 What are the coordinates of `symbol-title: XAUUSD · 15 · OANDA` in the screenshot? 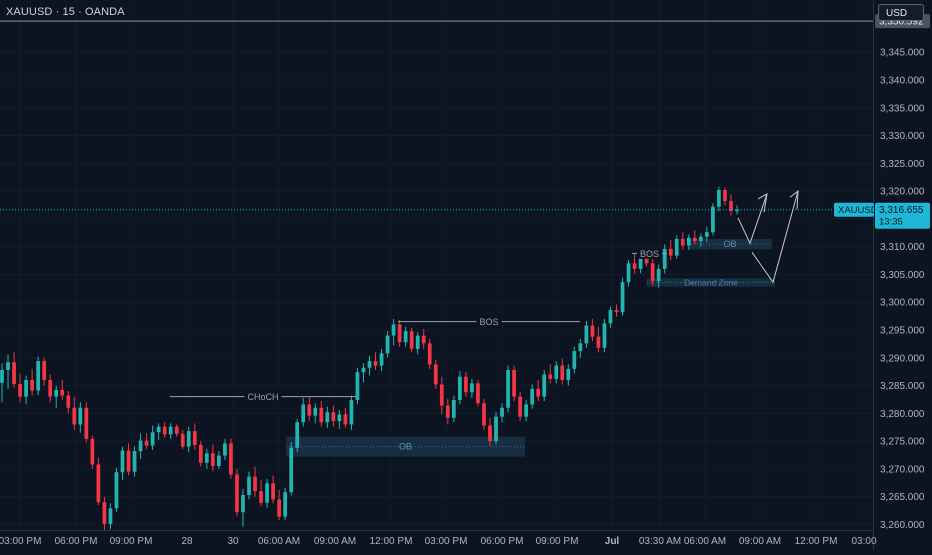 It's located at (65, 12).